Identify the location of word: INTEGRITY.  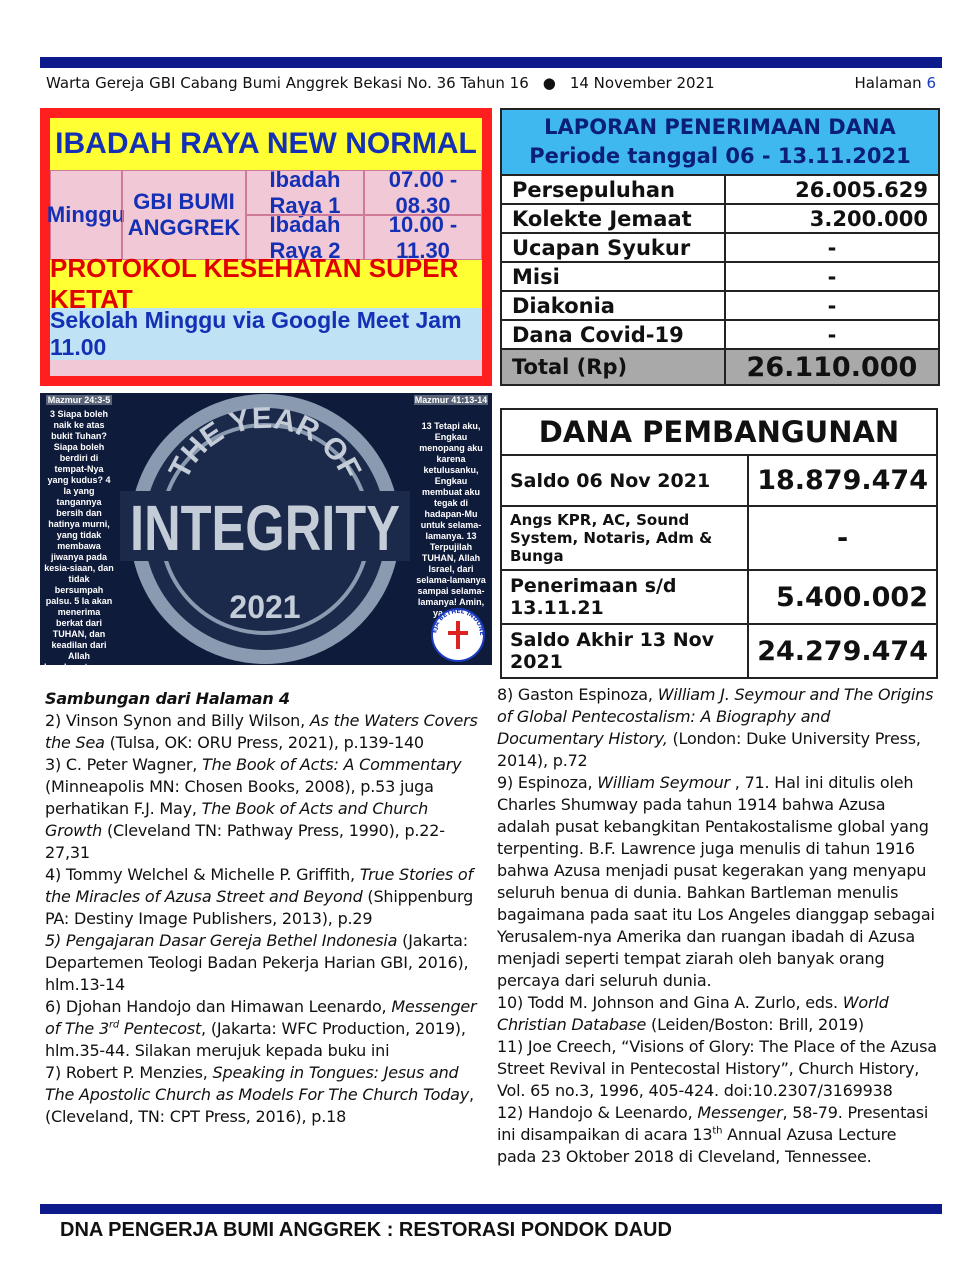
(265, 528).